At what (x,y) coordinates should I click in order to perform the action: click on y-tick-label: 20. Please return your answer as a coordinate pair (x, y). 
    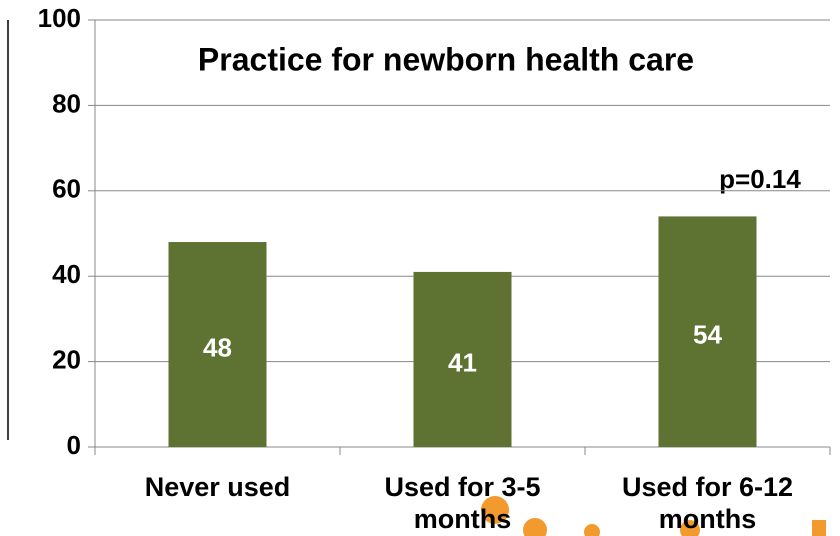
    Looking at the image, I should click on (66, 359).